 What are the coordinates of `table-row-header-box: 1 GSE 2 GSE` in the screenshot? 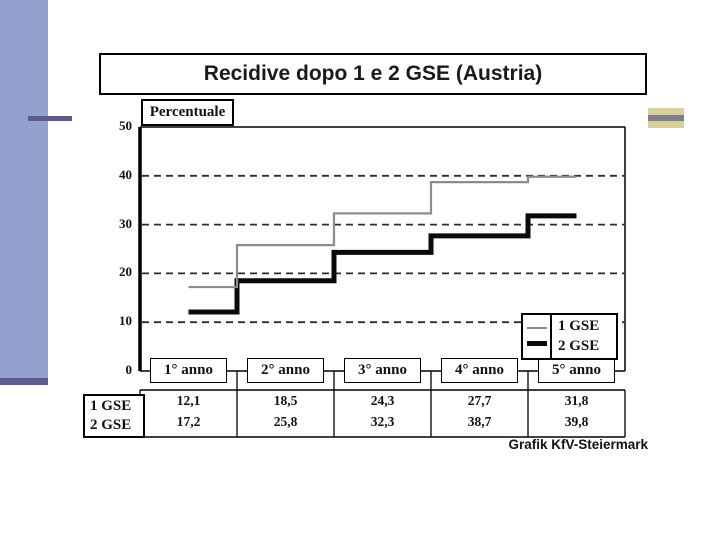 It's located at (114, 416).